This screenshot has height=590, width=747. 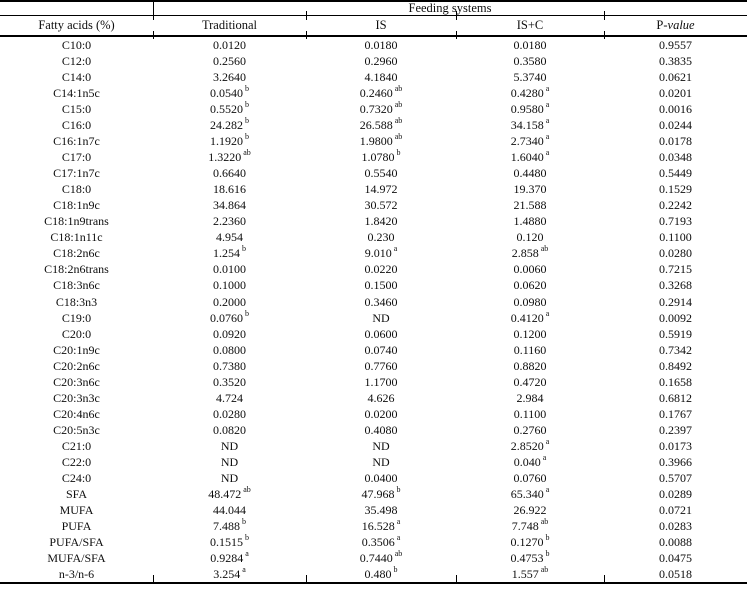 What do you see at coordinates (530, 444) in the screenshot?
I see `value-is-plus-c: 2.8520 a` at bounding box center [530, 444].